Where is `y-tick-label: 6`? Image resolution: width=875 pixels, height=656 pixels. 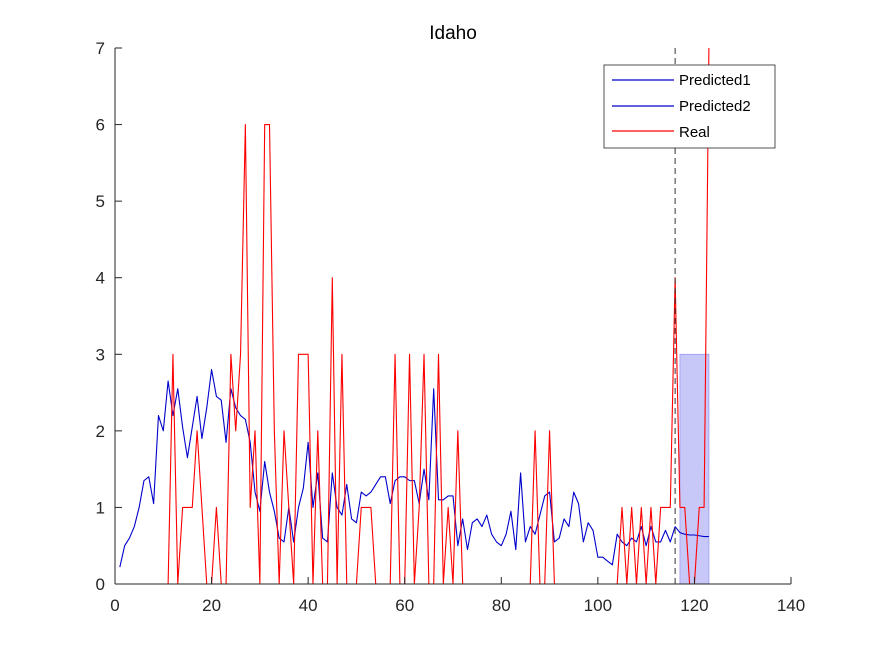
y-tick-label: 6 is located at coordinates (100, 125).